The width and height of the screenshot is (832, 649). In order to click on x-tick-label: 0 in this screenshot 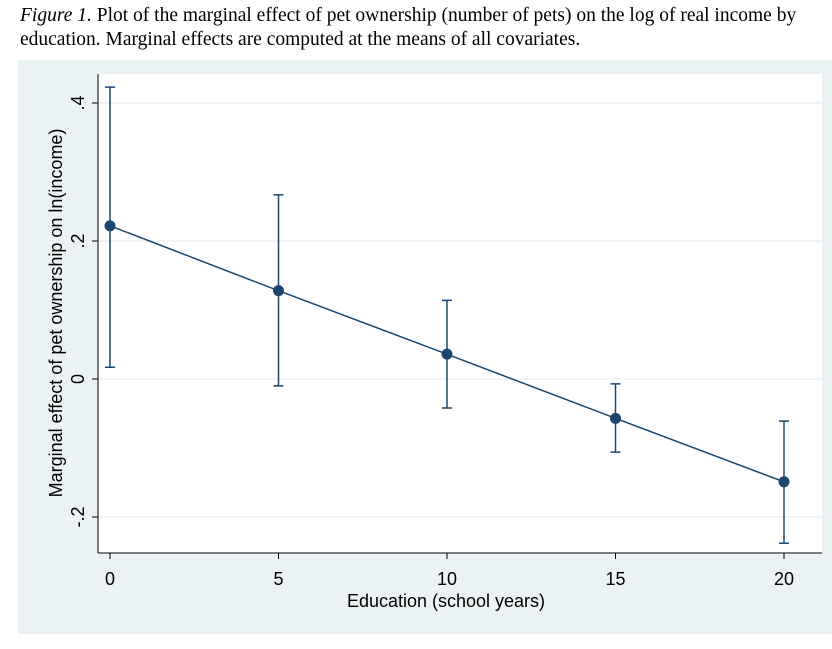, I will do `click(110, 579)`.